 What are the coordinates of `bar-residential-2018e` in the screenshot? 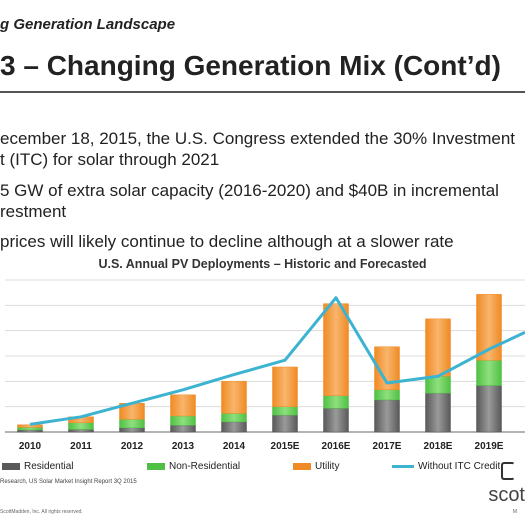 It's located at (438, 412).